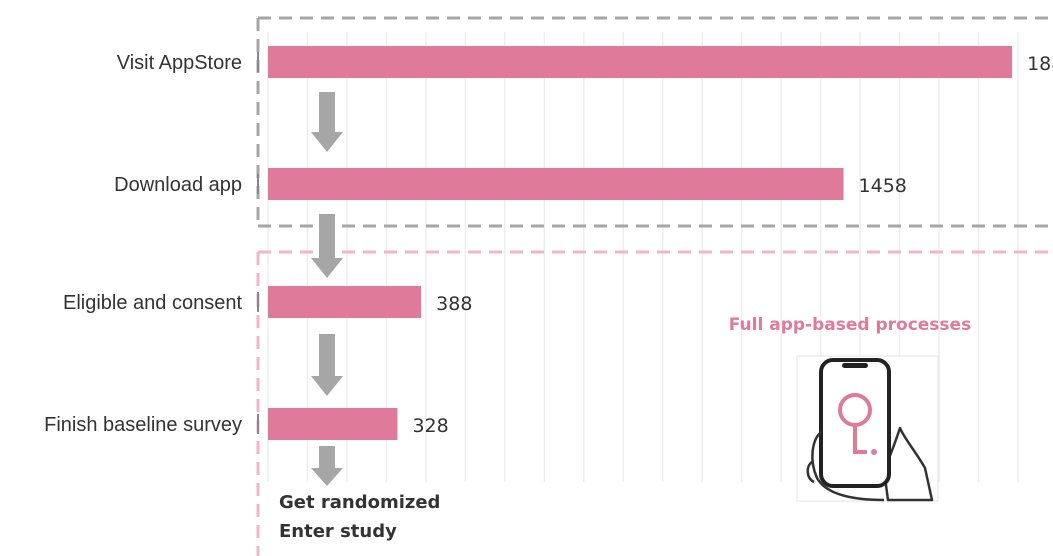 The image size is (1053, 556). What do you see at coordinates (338, 531) in the screenshot?
I see `annotation-enter-study: Enter study` at bounding box center [338, 531].